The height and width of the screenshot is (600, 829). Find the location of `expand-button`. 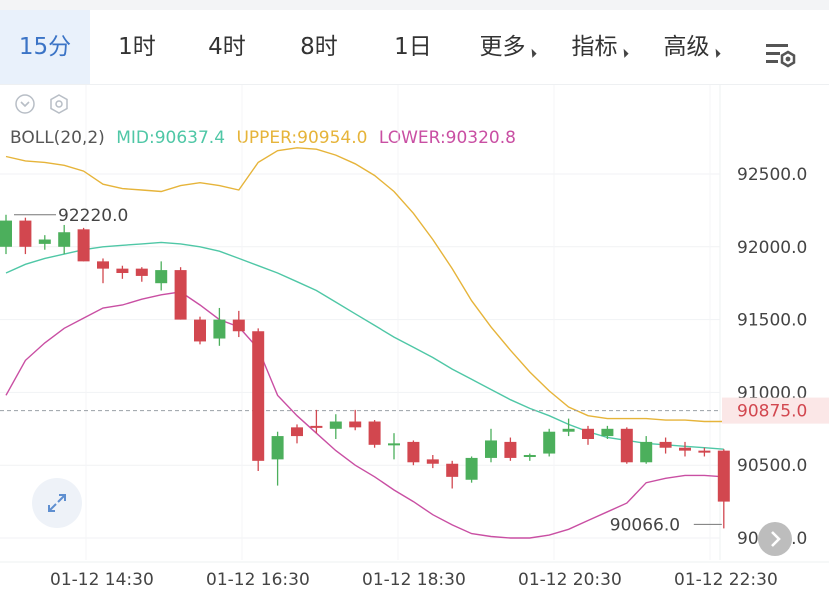

expand-button is located at coordinates (57, 503).